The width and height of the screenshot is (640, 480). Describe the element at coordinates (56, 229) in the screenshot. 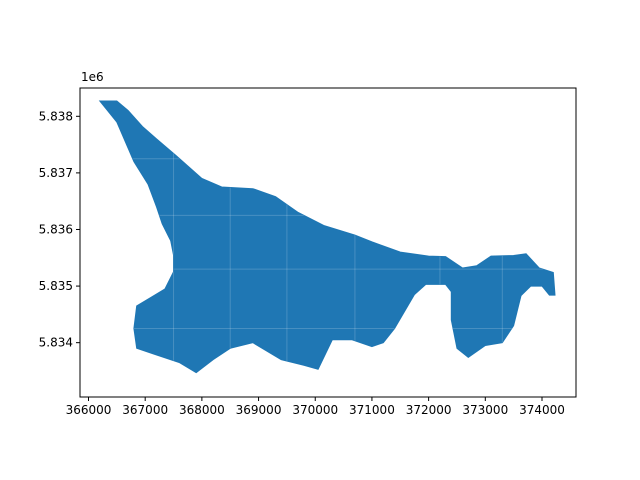

I see `y-tick-label: 5.836` at that location.